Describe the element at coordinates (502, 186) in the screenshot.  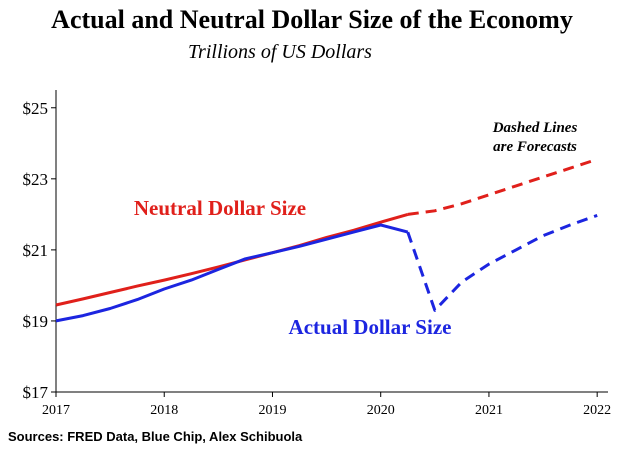
I see `neutral-series-forecast-line` at that location.